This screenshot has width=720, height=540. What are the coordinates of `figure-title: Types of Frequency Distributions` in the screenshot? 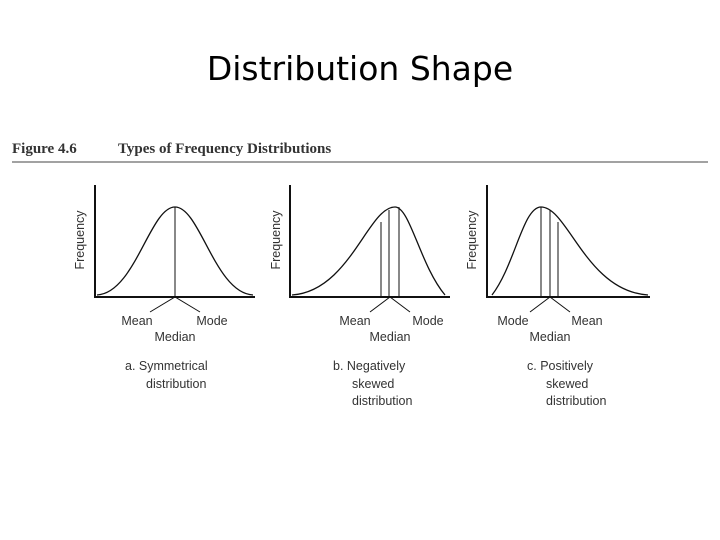 It's located at (224, 149).